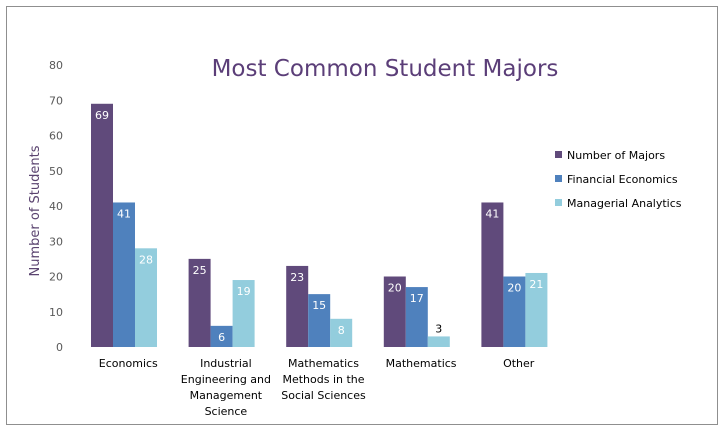 This screenshot has width=724, height=431. I want to click on value-label: 28, so click(146, 259).